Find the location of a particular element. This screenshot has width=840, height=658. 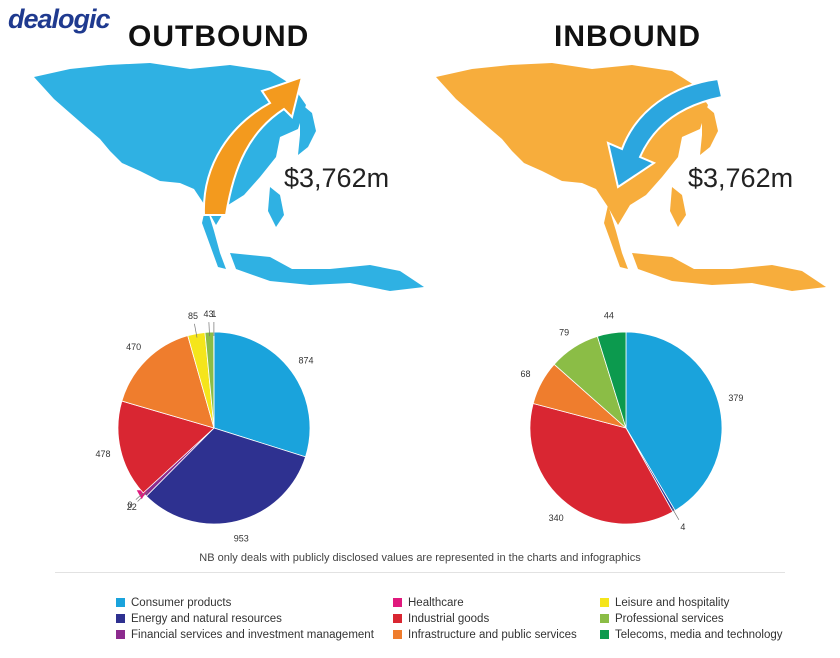

outbound-title: OUTBOUND is located at coordinates (219, 36).